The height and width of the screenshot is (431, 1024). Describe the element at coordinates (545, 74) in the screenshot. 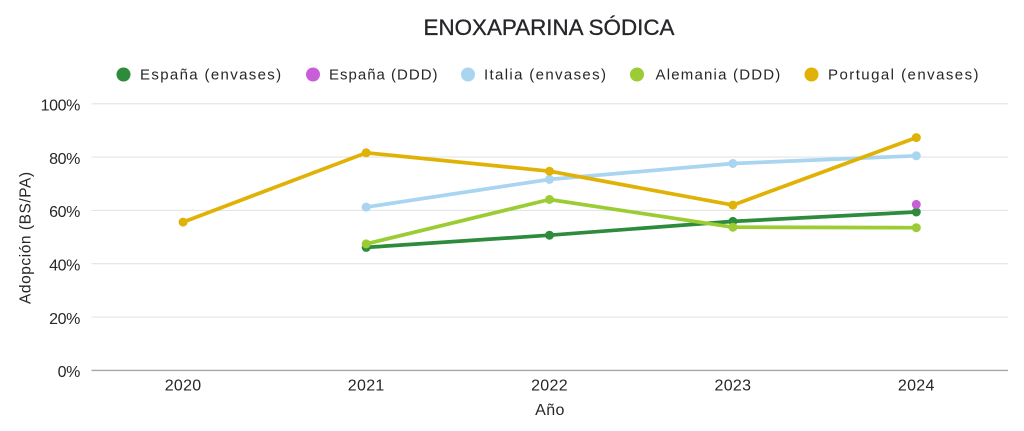

I see `svg-text: Italia (envases)` at that location.